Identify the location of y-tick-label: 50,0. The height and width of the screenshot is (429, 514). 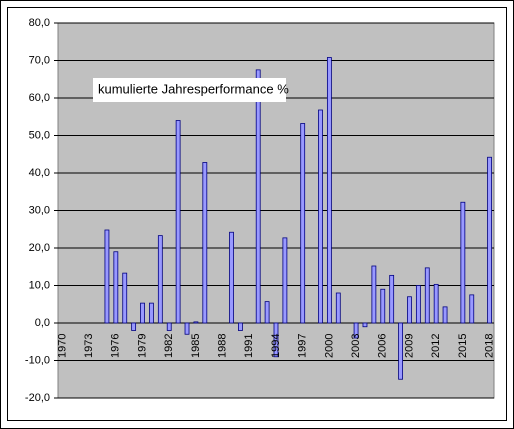
(39, 135).